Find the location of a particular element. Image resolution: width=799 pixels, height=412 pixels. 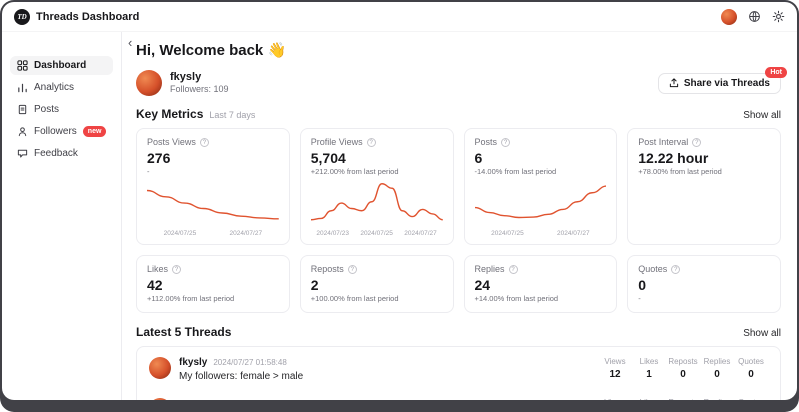

metric-change: +100.00% from last period is located at coordinates (354, 298).